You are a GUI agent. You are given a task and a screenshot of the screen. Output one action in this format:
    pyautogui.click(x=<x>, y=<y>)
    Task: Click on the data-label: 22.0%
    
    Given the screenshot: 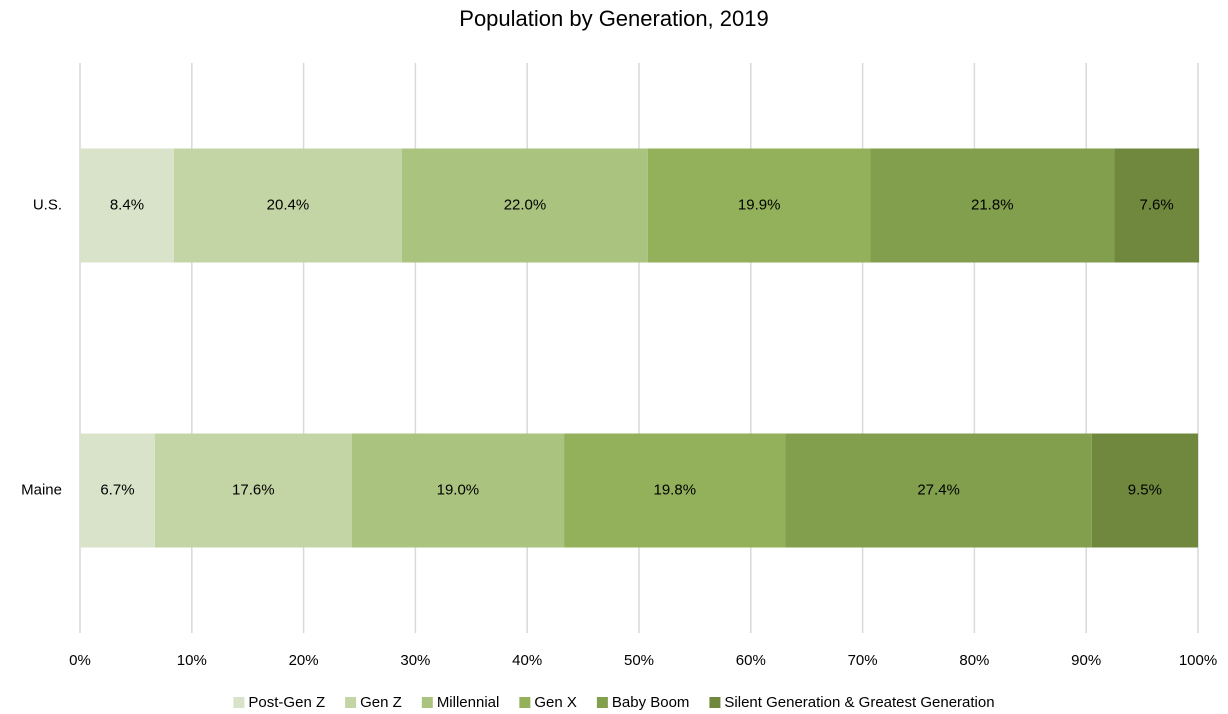 What is the action you would take?
    pyautogui.click(x=525, y=204)
    